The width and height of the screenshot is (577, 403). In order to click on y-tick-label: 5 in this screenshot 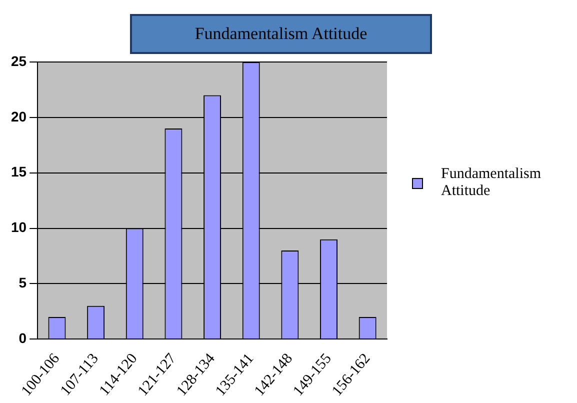, I will do `click(22, 282)`.